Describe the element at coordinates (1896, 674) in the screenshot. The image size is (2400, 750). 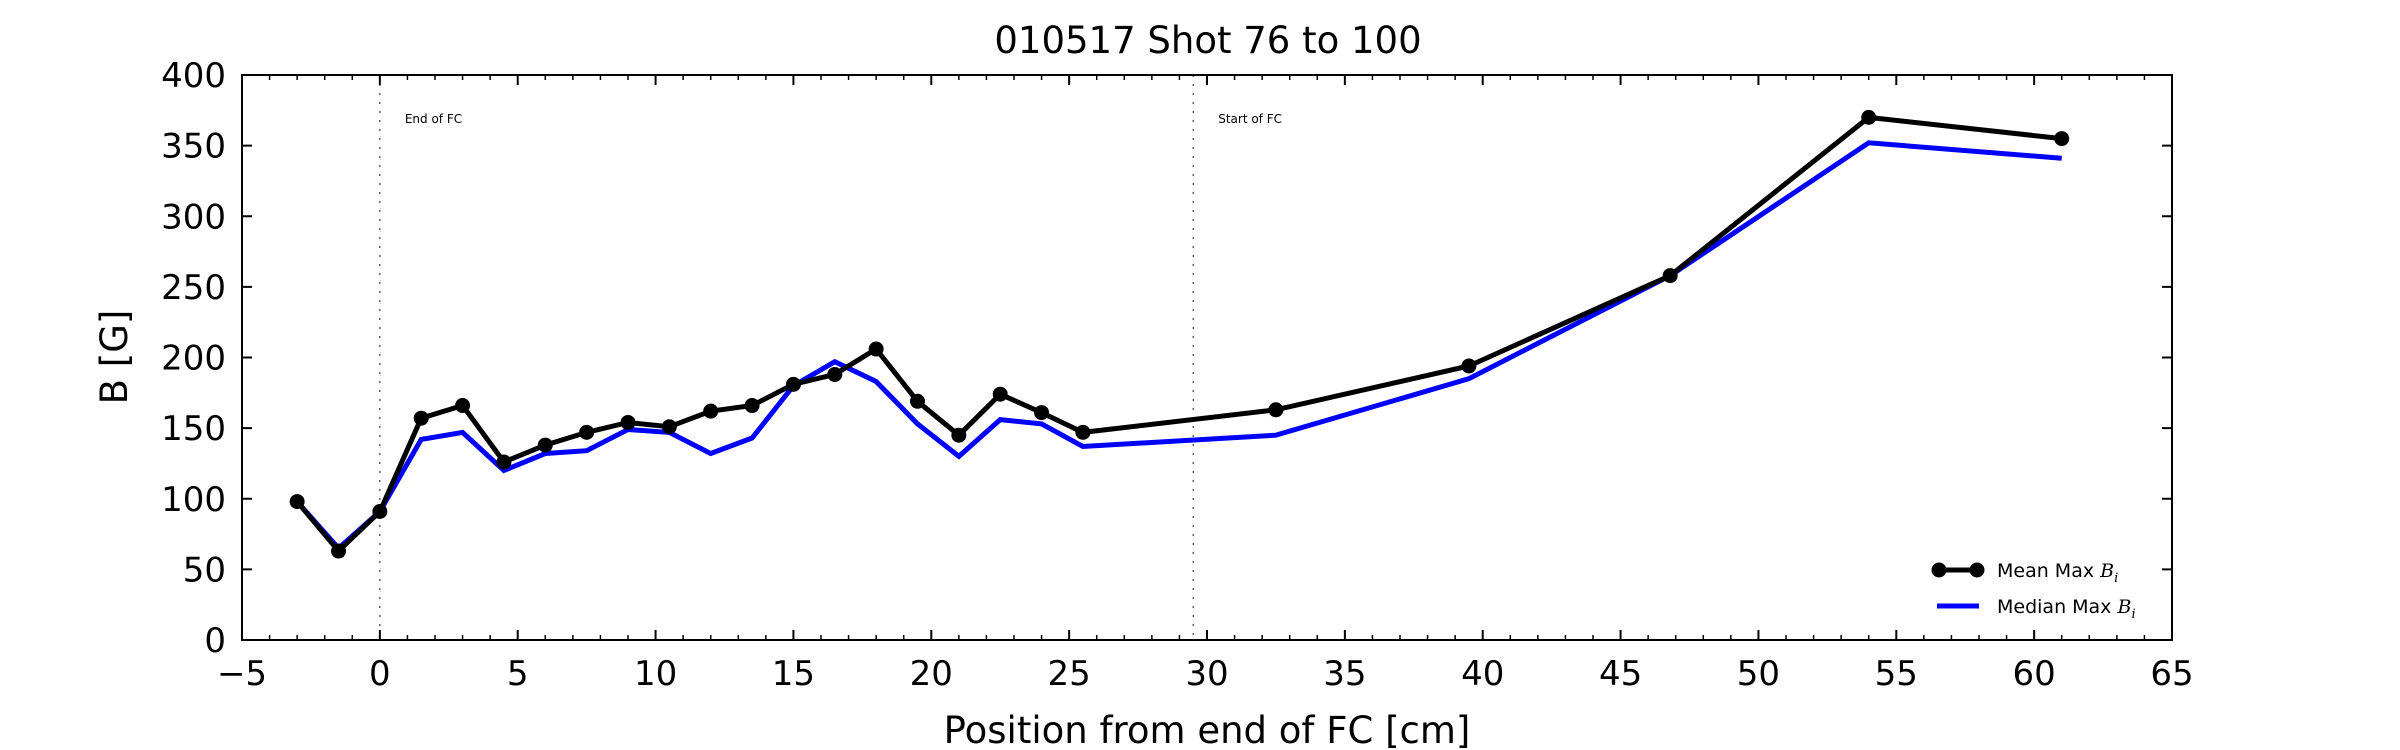
I see `x-tick-label: 55` at that location.